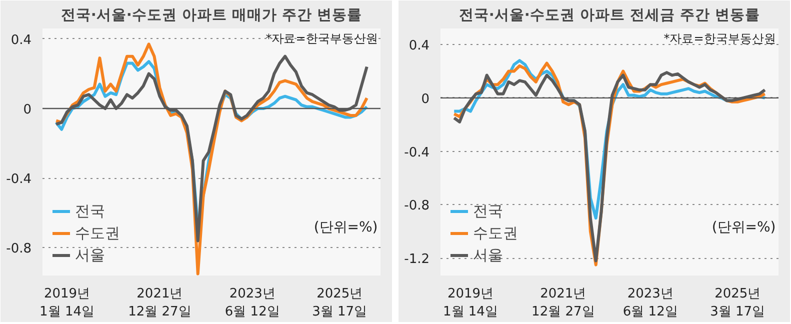 The width and height of the screenshot is (791, 324). I want to click on chart-title: 전국·서울·수도권 아파트 전세금 주간 변동률, so click(609, 16).